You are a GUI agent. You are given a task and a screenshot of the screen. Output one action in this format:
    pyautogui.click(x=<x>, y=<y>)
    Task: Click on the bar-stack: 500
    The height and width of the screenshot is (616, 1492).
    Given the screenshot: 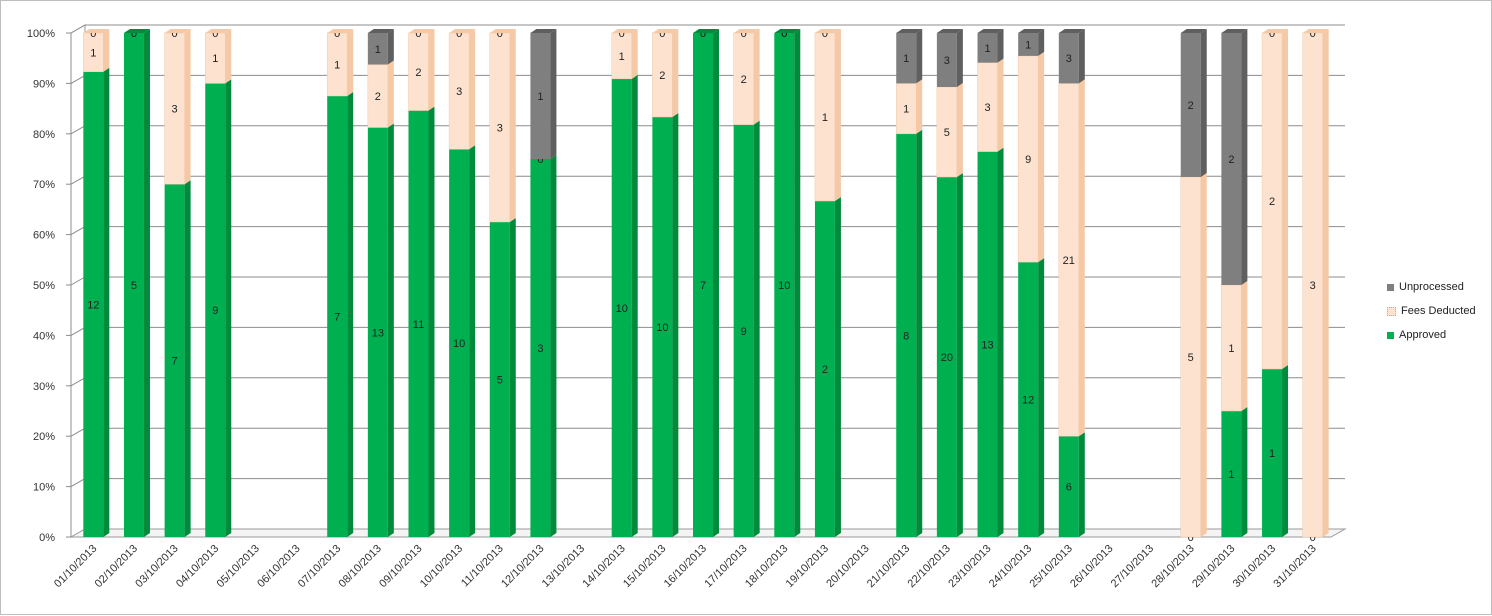 What is the action you would take?
    pyautogui.click(x=136, y=282)
    